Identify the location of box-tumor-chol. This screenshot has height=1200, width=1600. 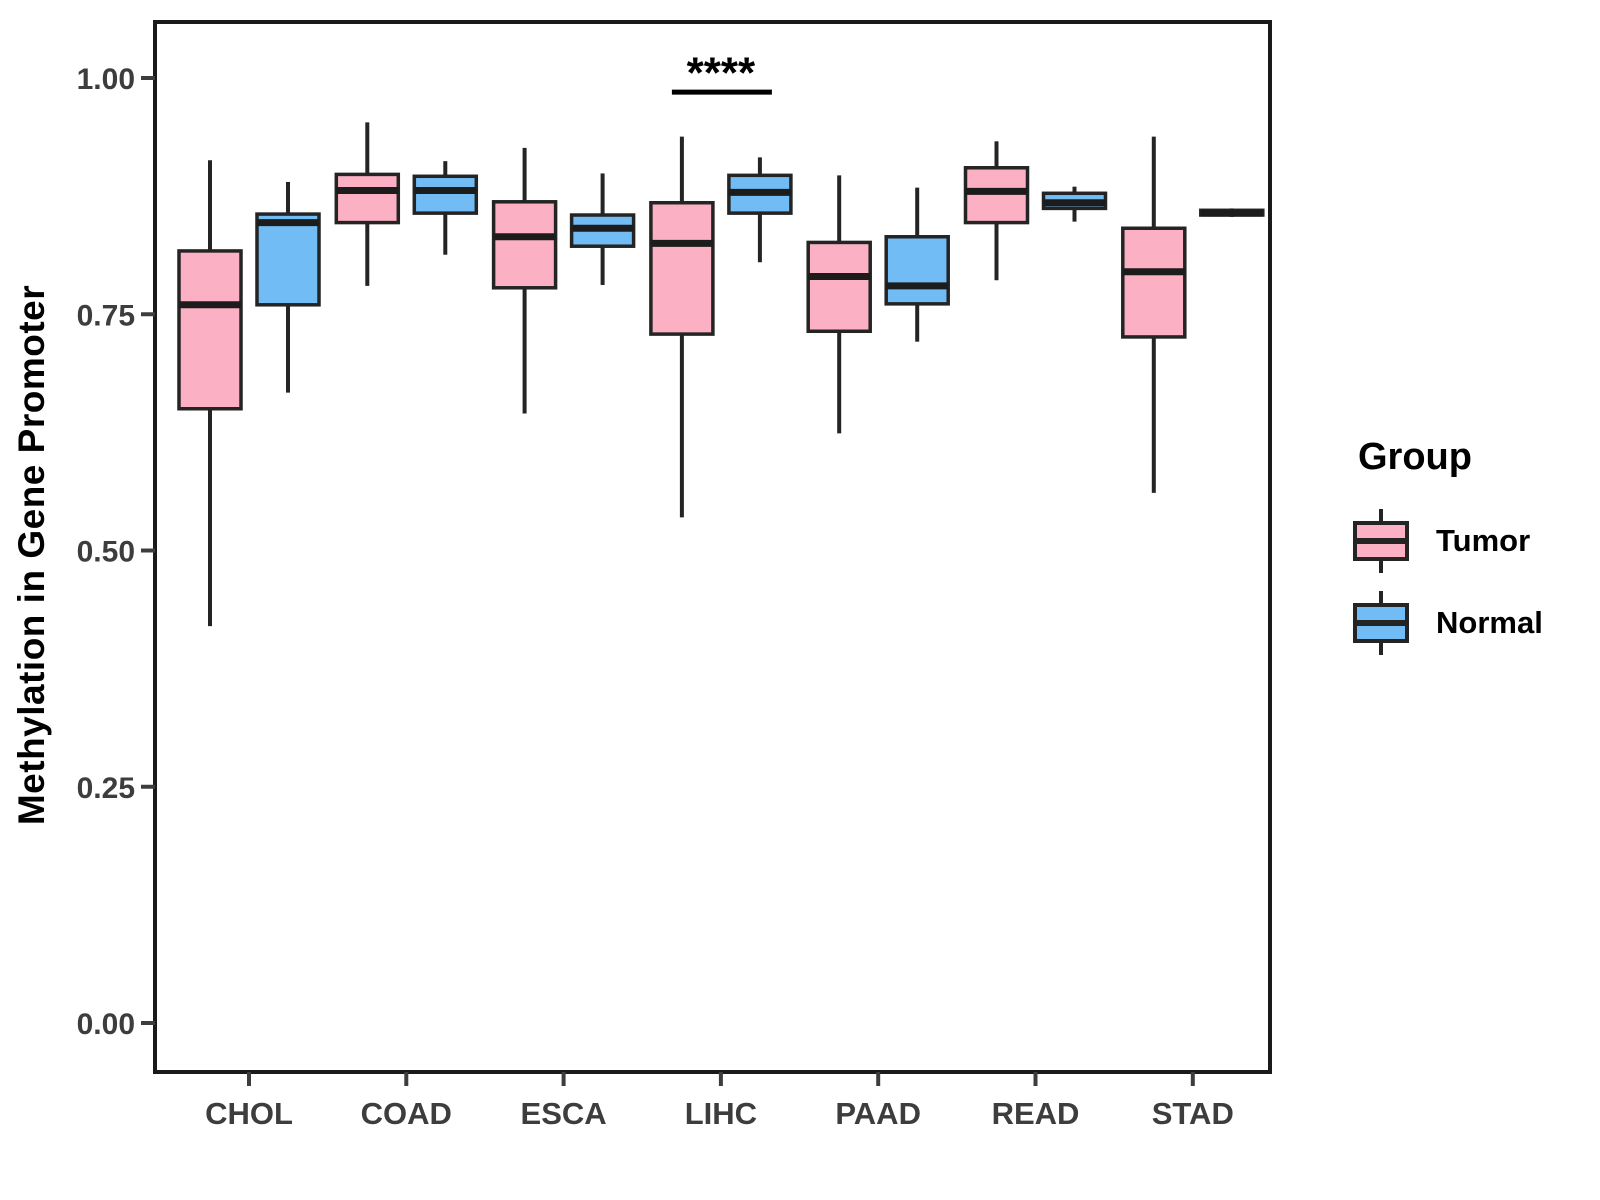
(210, 330).